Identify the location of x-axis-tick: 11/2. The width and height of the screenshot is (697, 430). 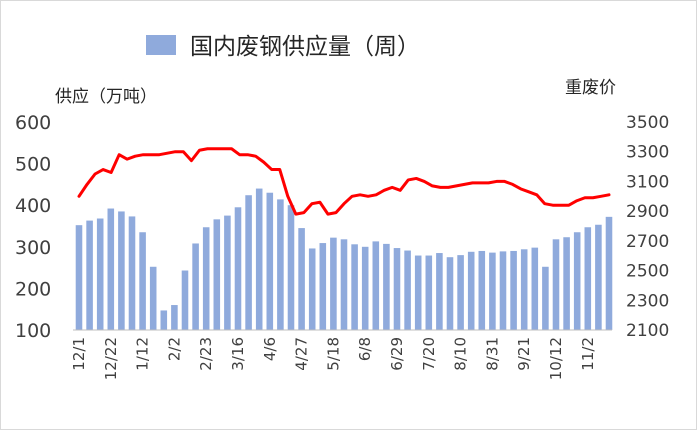
(588, 354).